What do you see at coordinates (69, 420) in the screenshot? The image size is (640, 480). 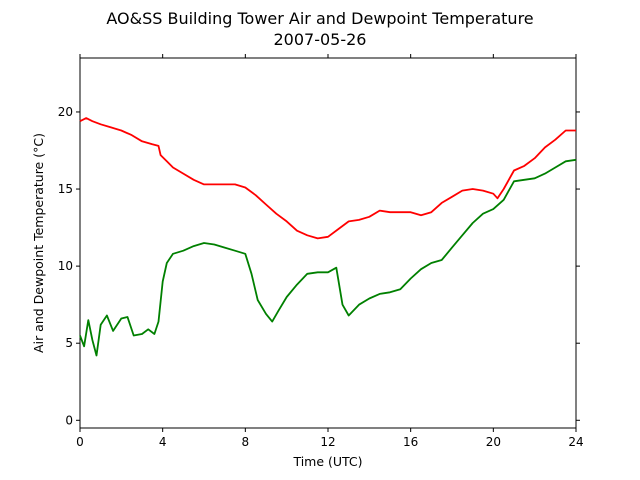 I see `y-tick-label: 0` at bounding box center [69, 420].